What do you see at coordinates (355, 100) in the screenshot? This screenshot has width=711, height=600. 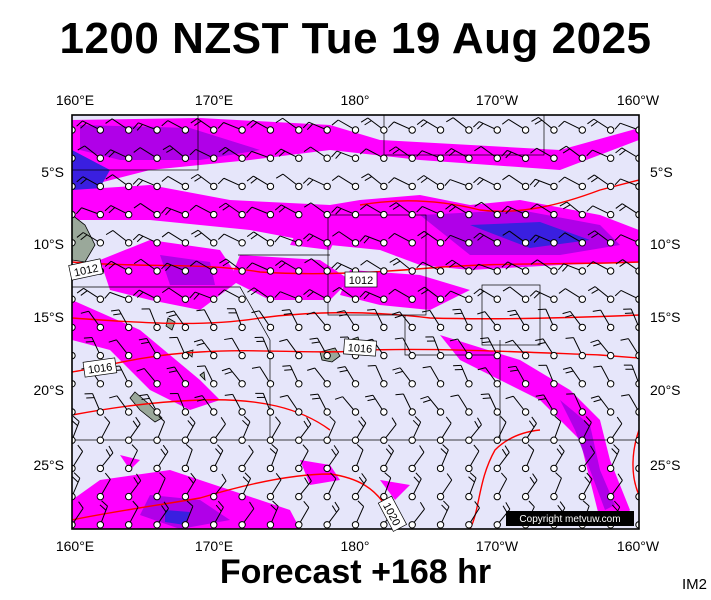 I see `top-lon-label: 180°` at bounding box center [355, 100].